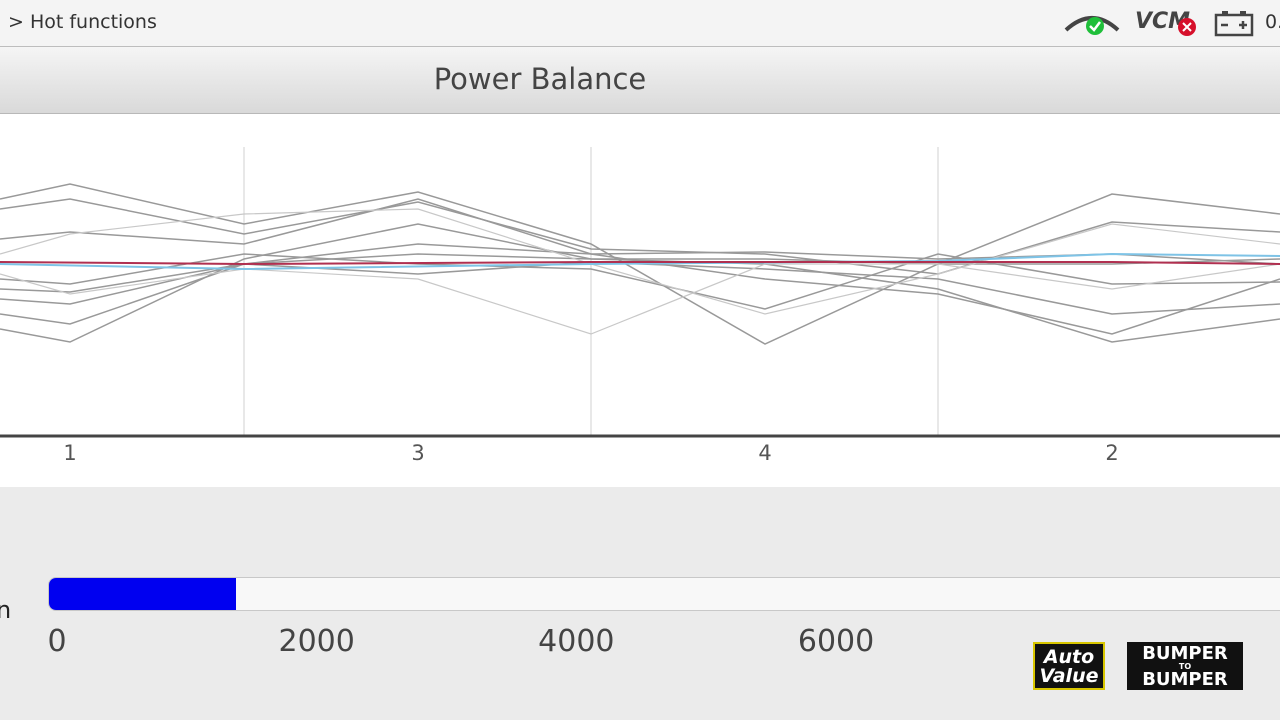 The width and height of the screenshot is (1280, 720). Describe the element at coordinates (1112, 453) in the screenshot. I see `cylinder-label: 2` at that location.